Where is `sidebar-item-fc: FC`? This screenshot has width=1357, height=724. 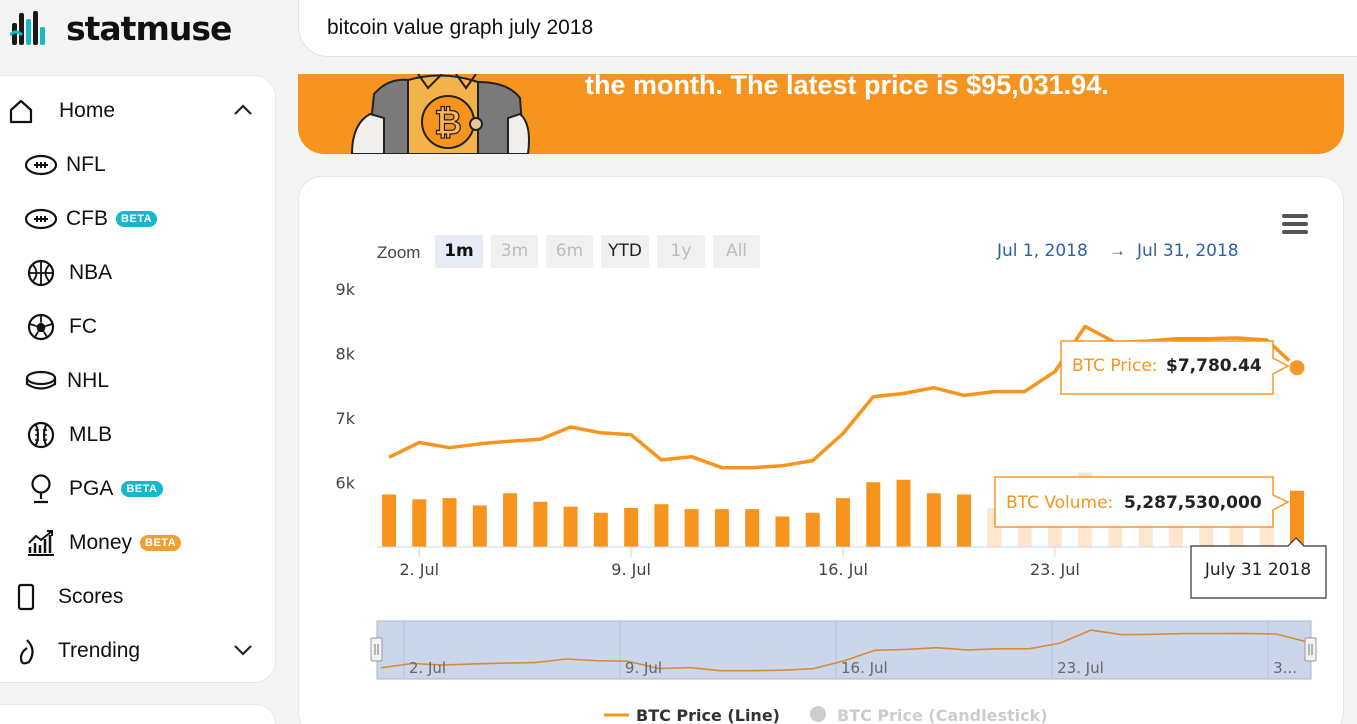
sidebar-item-fc: FC is located at coordinates (50, 327).